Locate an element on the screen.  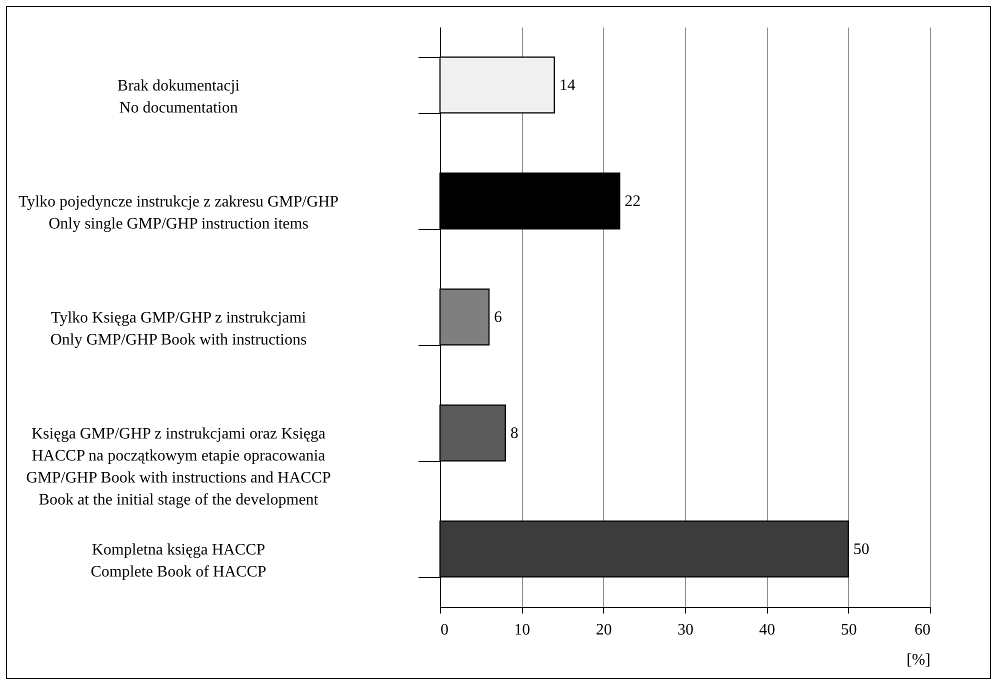
x-tick-label: 40 is located at coordinates (767, 630).